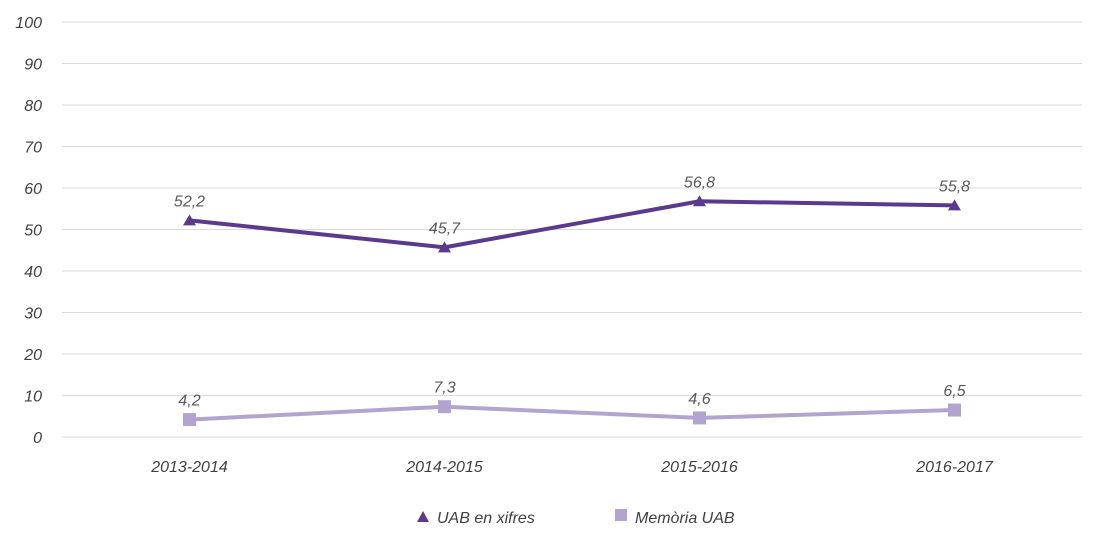  Describe the element at coordinates (33, 65) in the screenshot. I see `y-tick-label: 90` at that location.